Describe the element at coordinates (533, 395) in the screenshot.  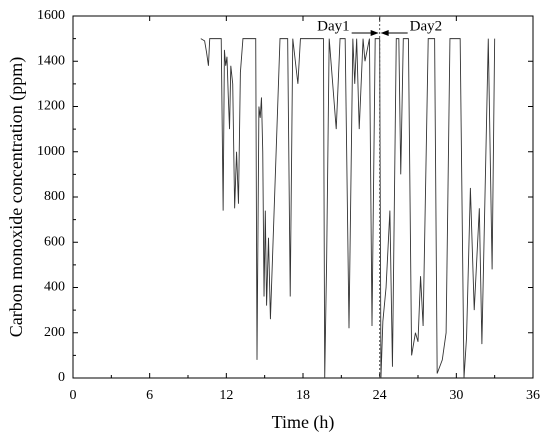
I see `x-tick-label: 36` at that location.